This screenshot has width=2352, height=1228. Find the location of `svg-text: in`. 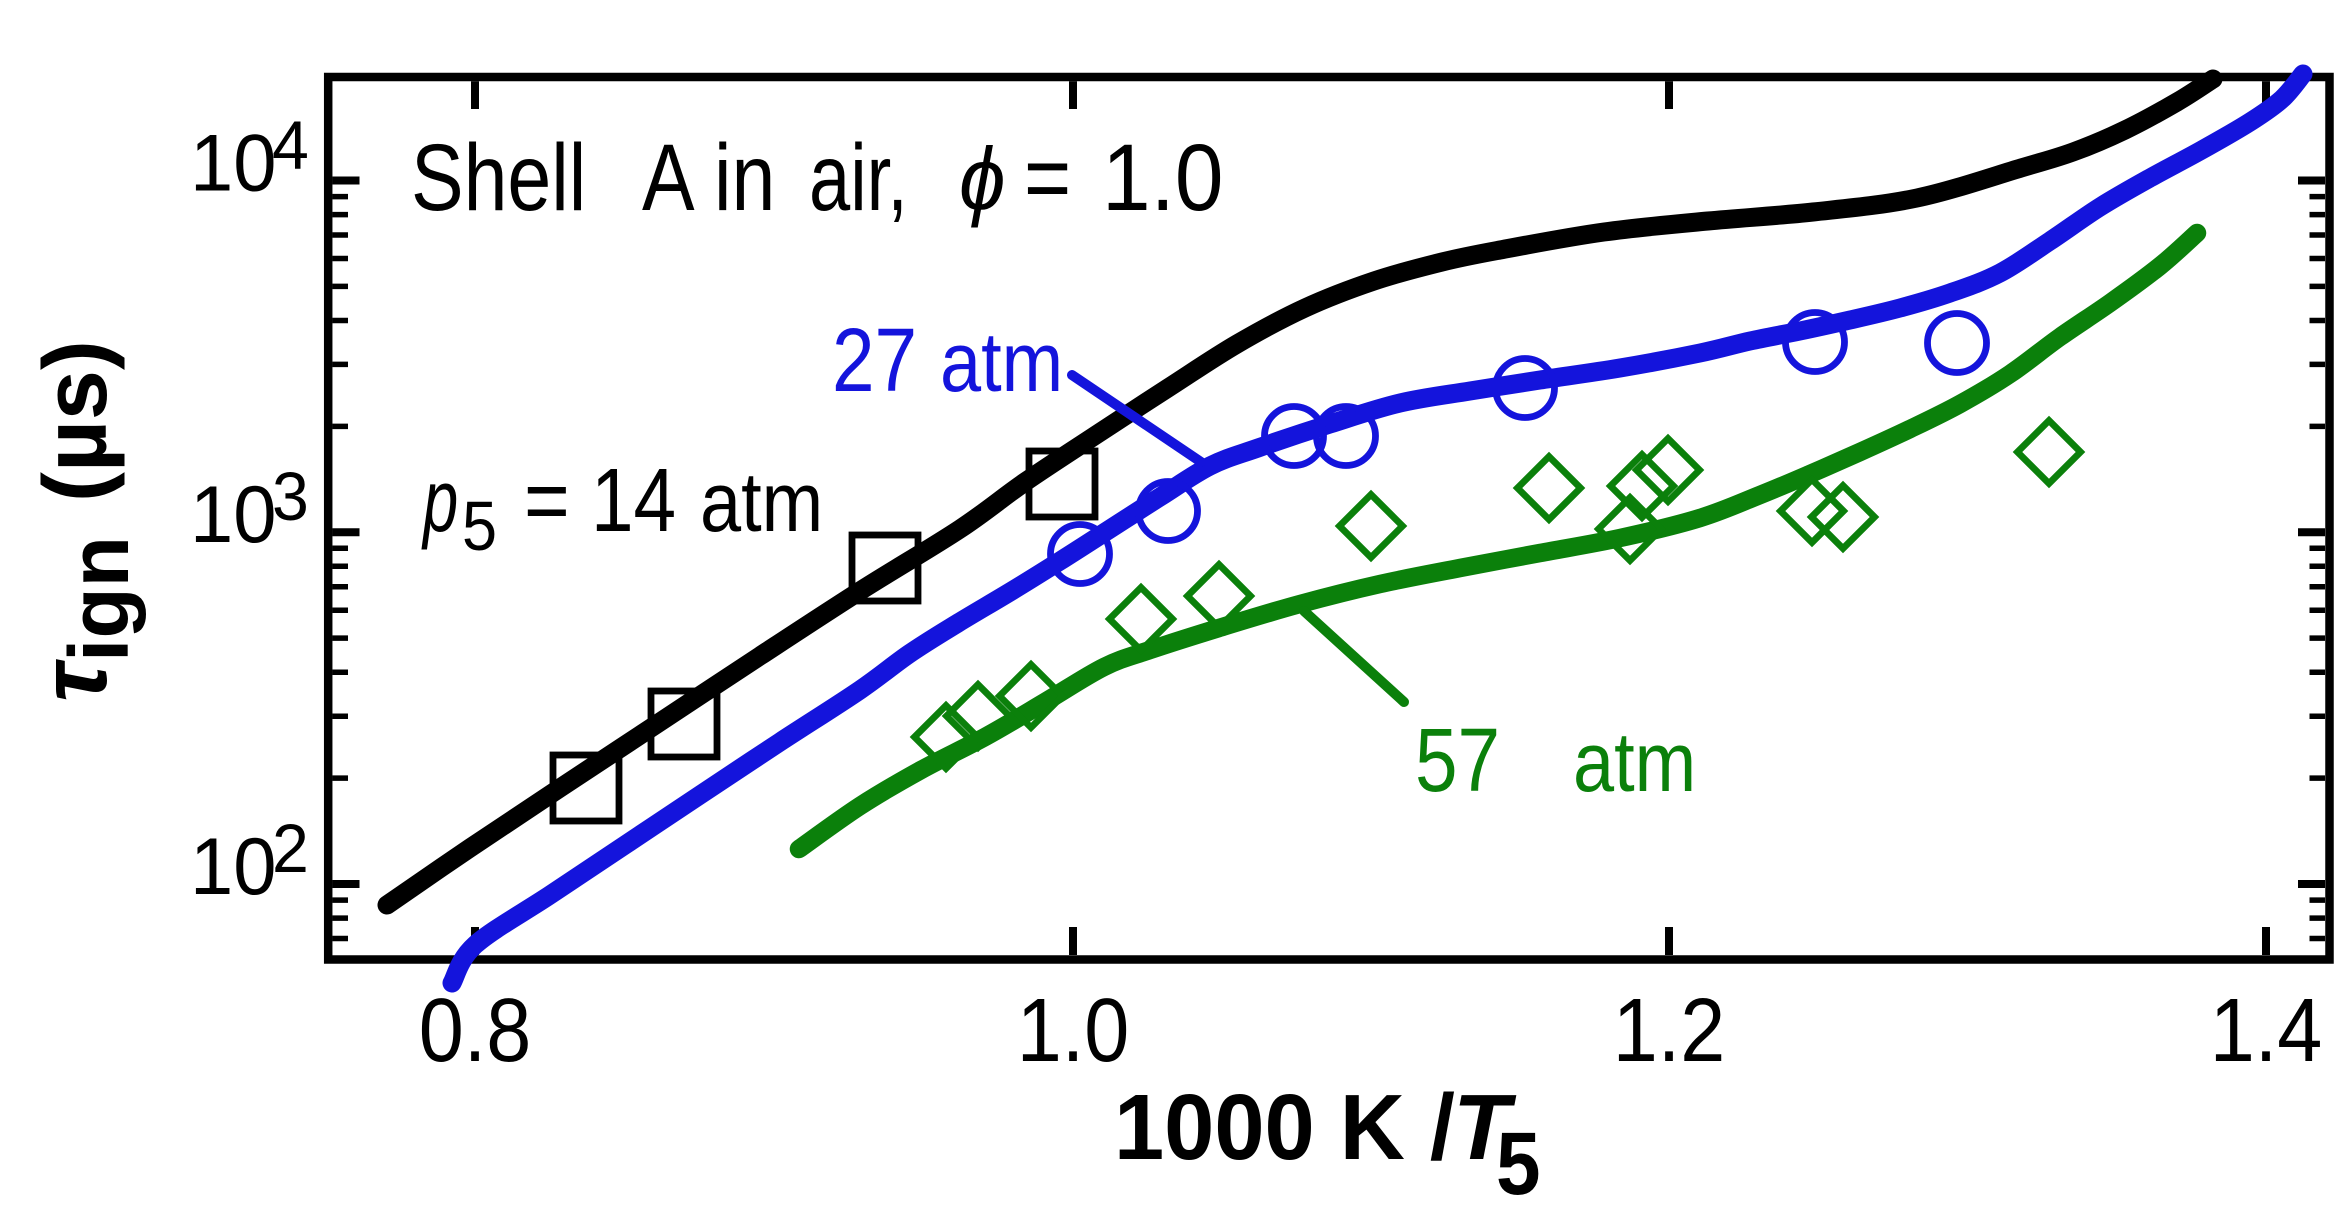

svg-text: in is located at coordinates (744, 178).